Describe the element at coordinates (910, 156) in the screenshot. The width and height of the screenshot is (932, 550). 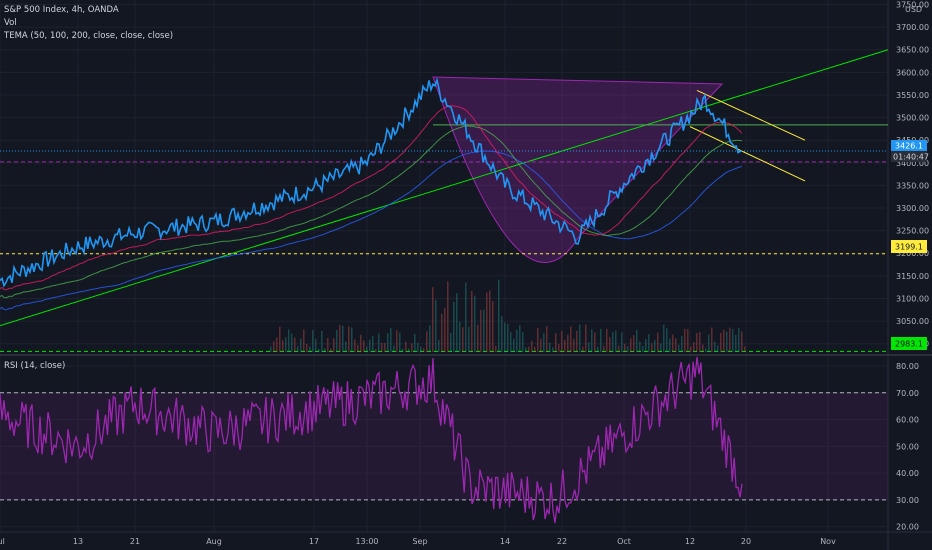
I see `countdown-badge: 01:40:47` at that location.